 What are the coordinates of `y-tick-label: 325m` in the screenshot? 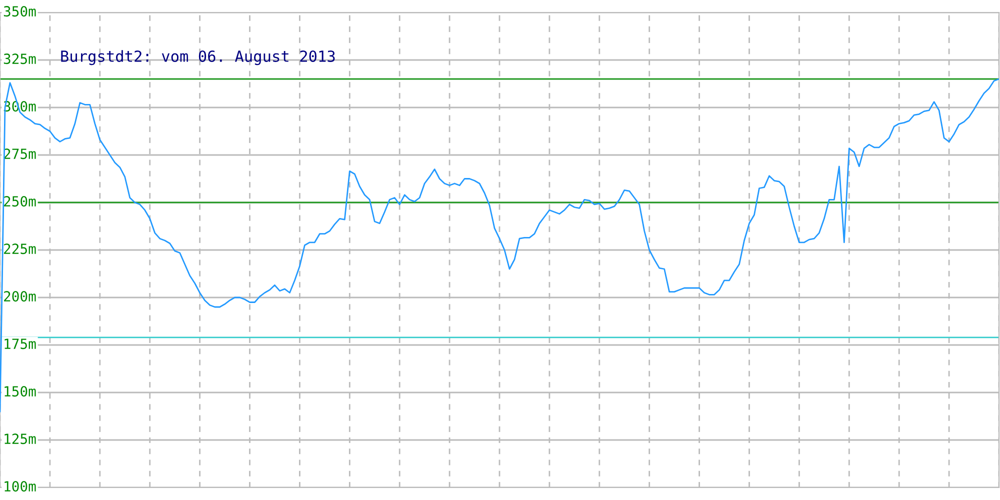 It's located at (20, 59).